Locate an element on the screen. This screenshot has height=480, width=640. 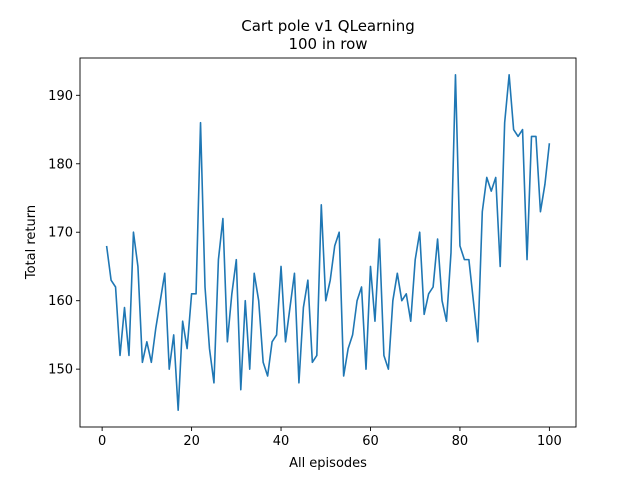
chart-subtitle: 100 in row is located at coordinates (327, 44).